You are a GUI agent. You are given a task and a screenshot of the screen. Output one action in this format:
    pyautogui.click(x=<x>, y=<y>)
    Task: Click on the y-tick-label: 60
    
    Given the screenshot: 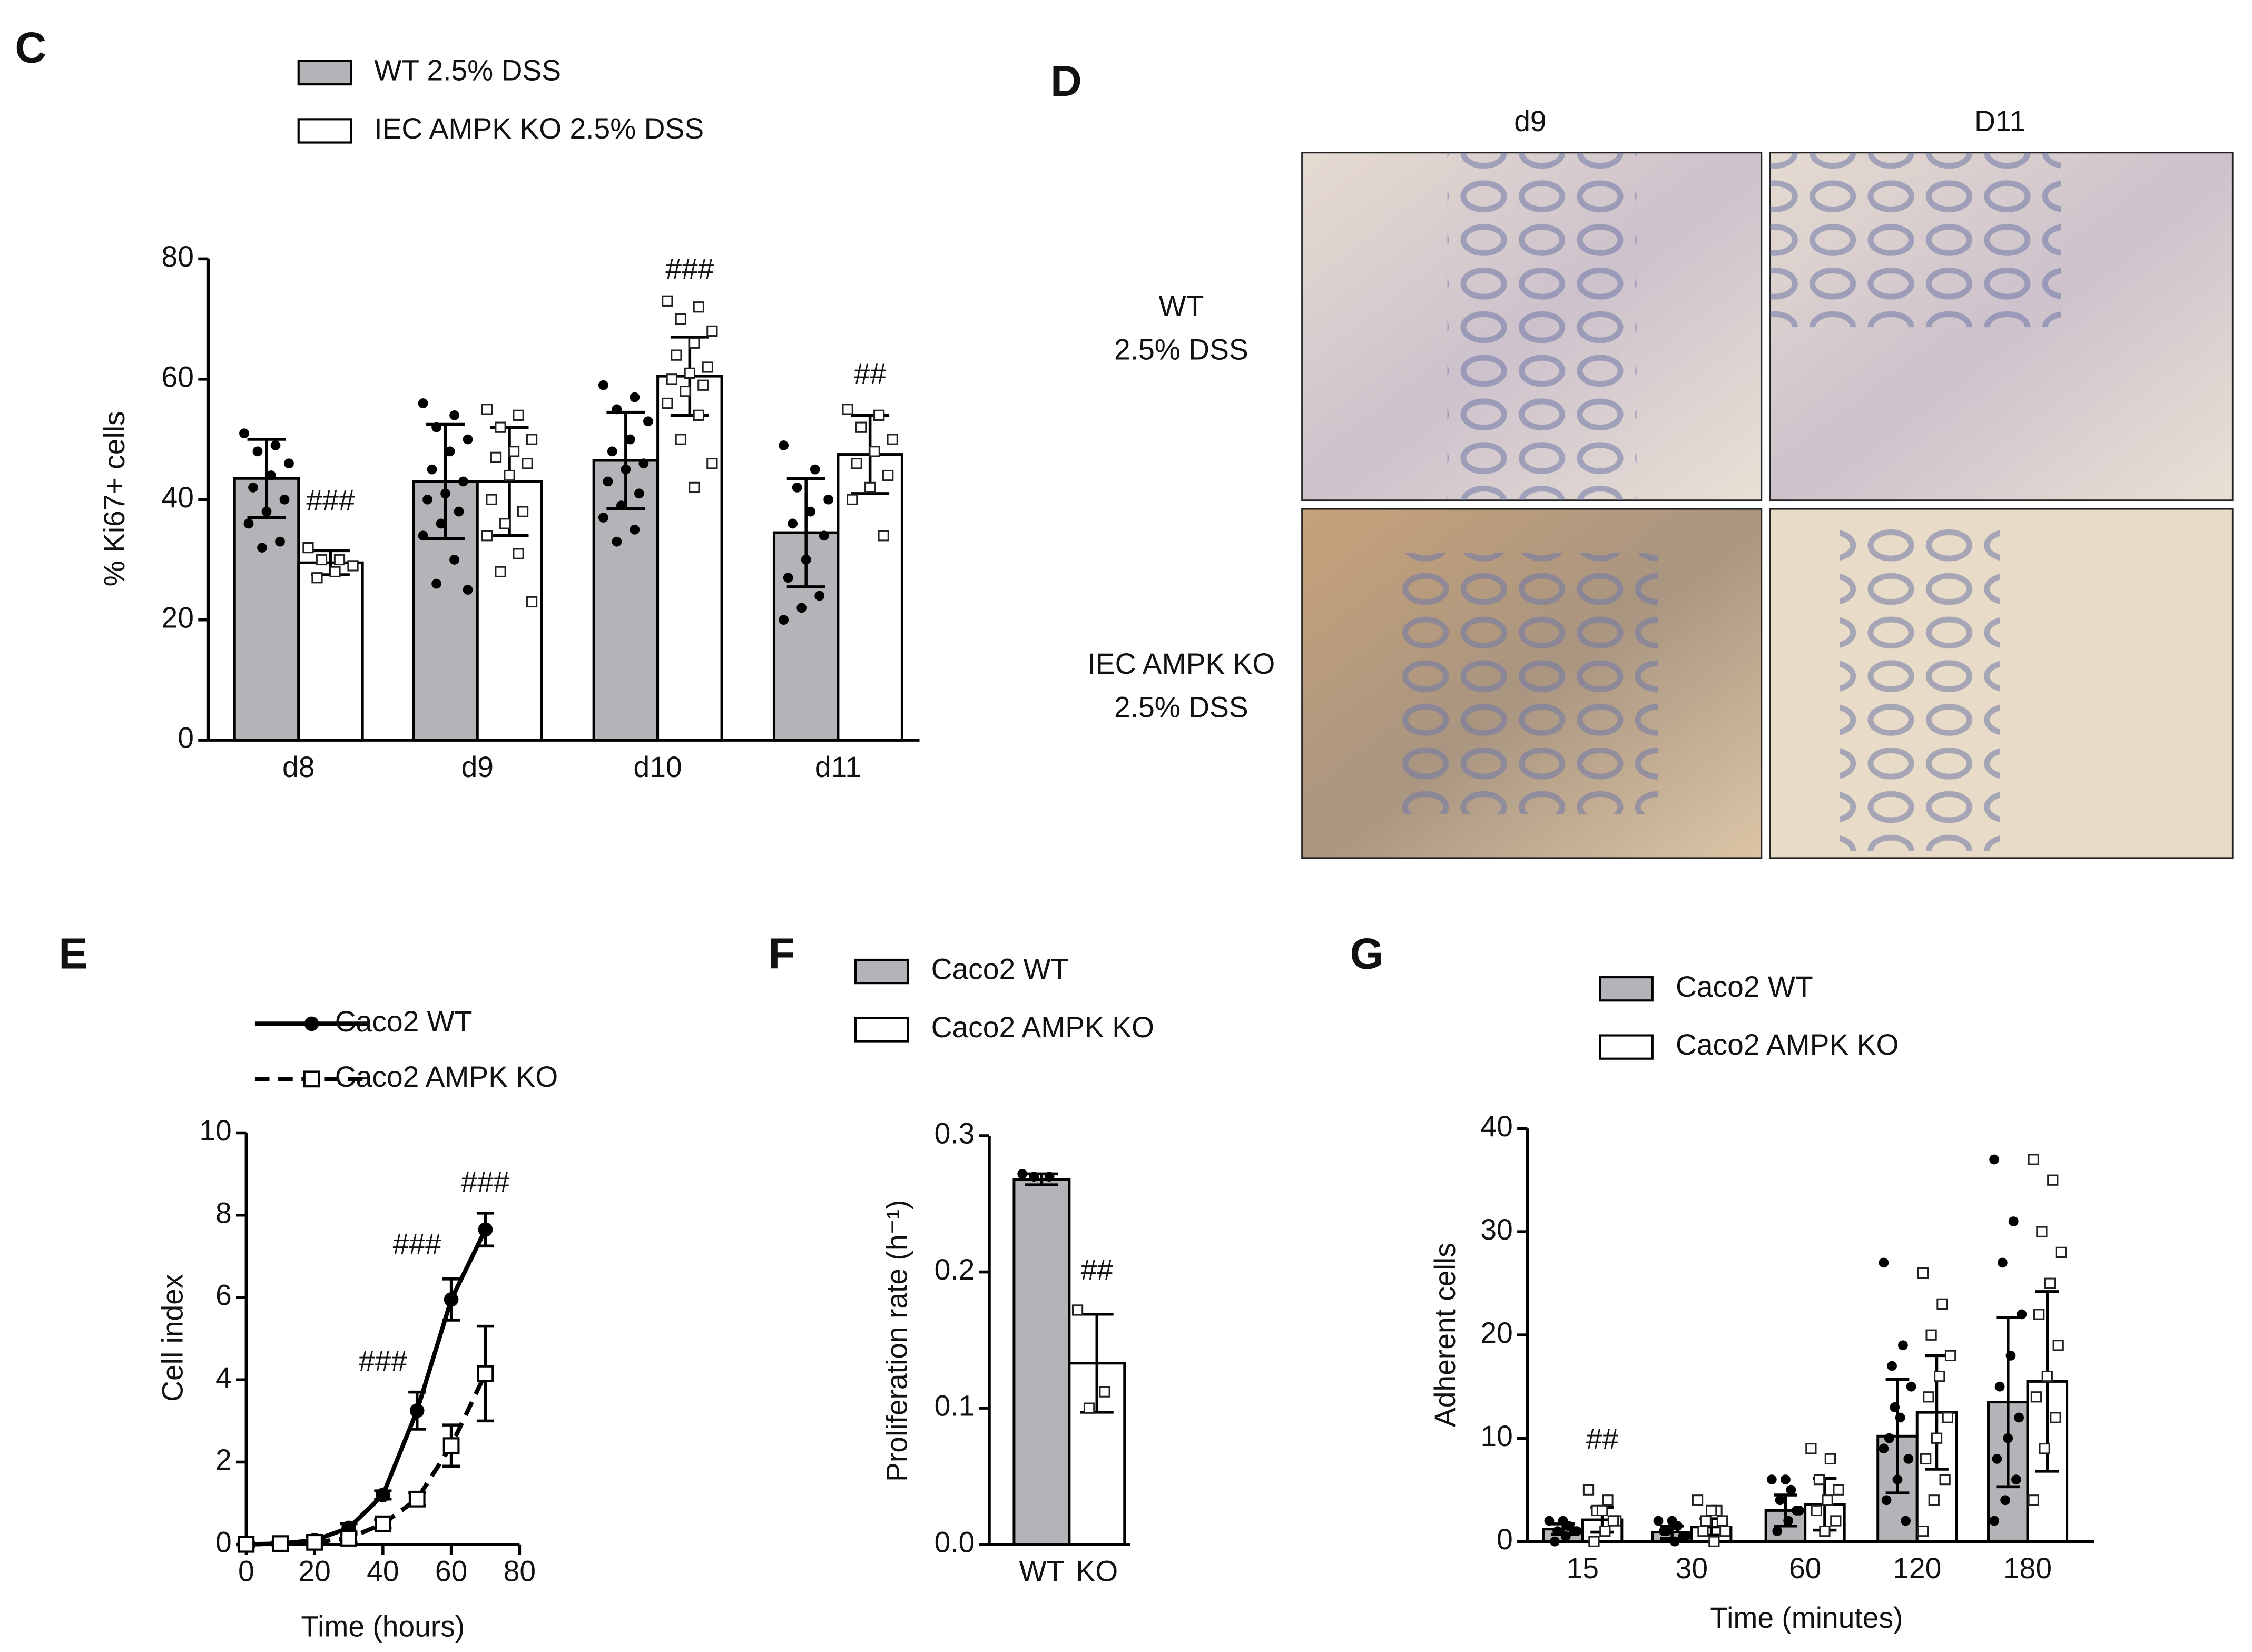 What is the action you would take?
    pyautogui.click(x=178, y=376)
    